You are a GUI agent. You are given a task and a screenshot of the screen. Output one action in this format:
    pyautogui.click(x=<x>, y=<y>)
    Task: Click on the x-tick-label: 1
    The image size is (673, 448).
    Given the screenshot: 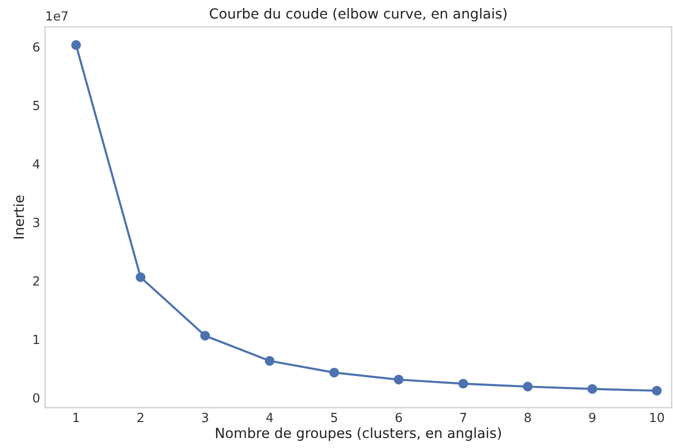 What is the action you would take?
    pyautogui.click(x=76, y=417)
    